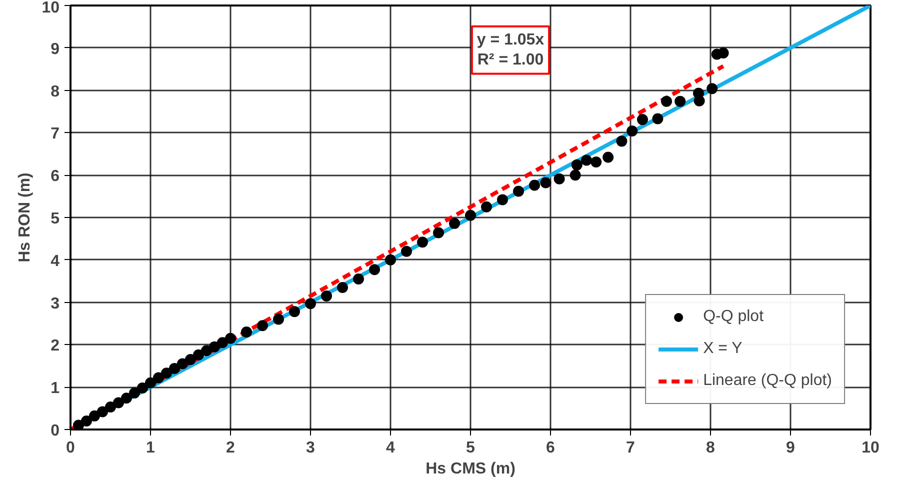 This screenshot has width=900, height=486. Describe the element at coordinates (767, 381) in the screenshot. I see `legend-label: Lineare (Q-Q plot)` at that location.